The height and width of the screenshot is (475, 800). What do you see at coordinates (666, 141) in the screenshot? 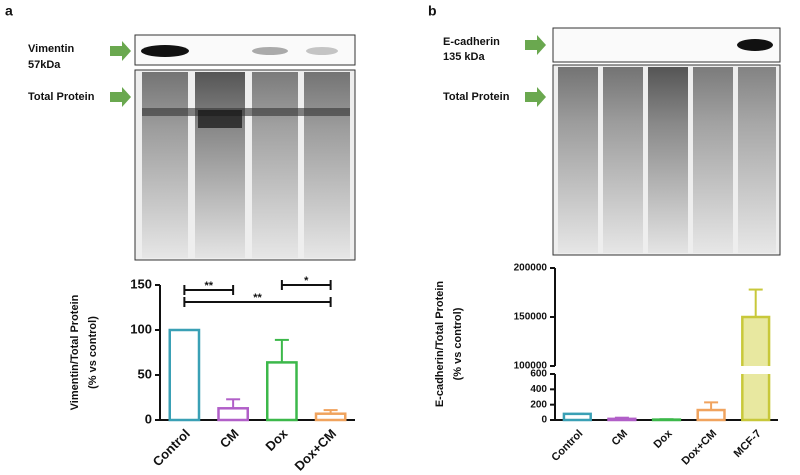
I see `blot-b` at bounding box center [666, 141].